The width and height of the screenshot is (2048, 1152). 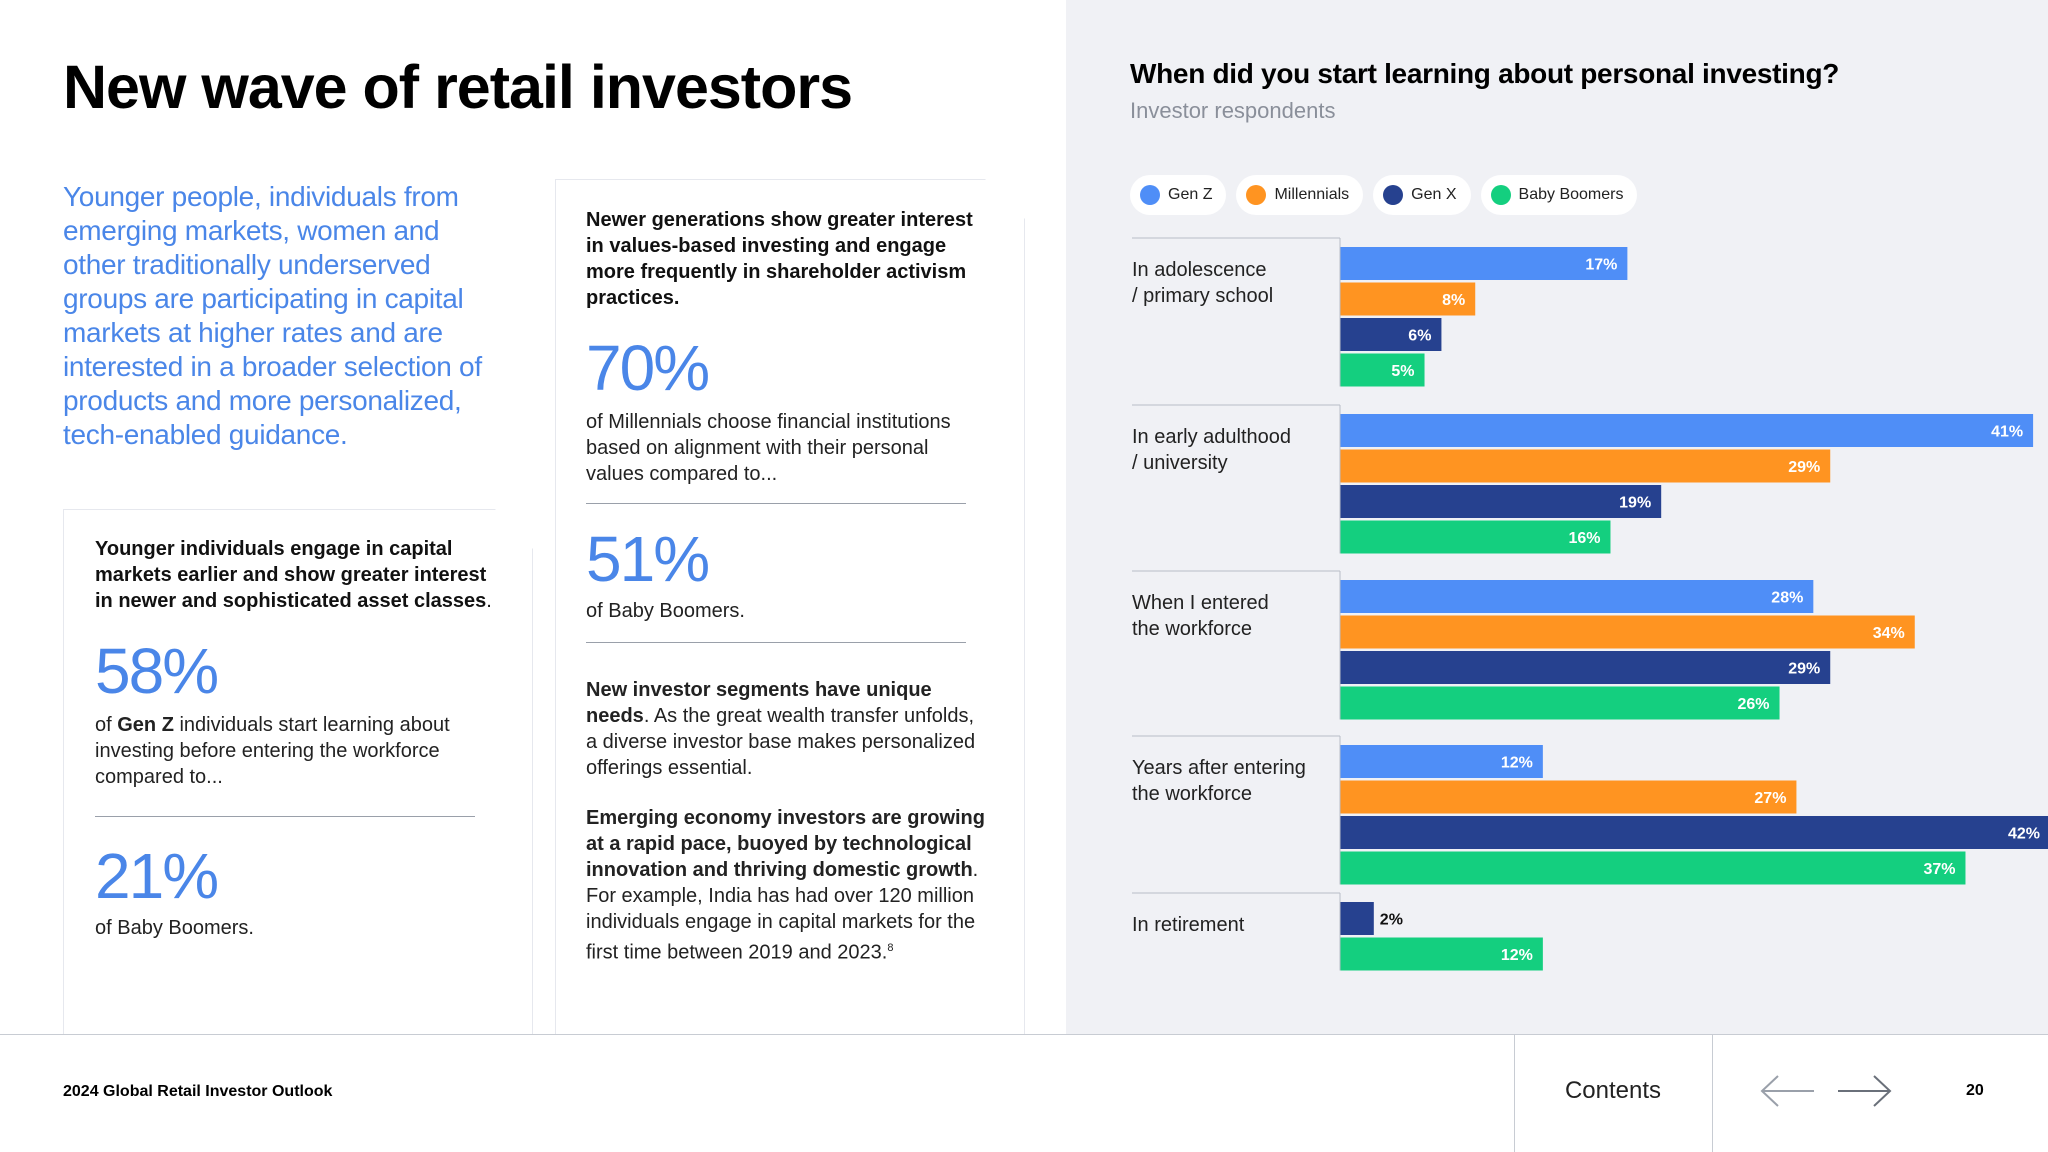 I want to click on footer-divider, so click(x=1024, y=1034).